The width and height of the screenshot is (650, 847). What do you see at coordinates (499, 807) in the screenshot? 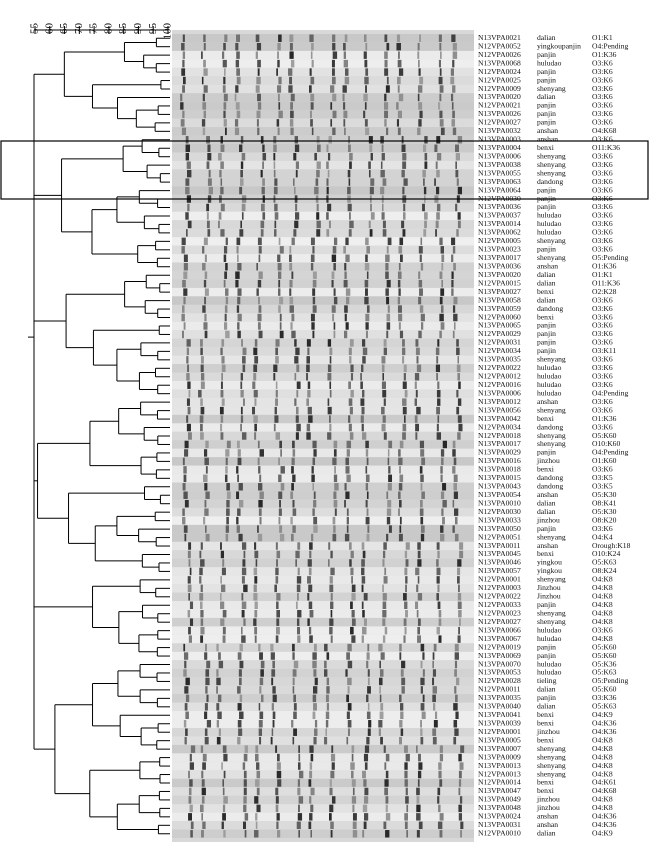
I see `strain-id: N13VPA0048` at bounding box center [499, 807].